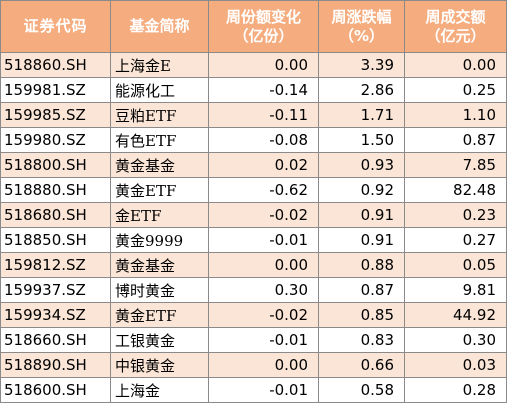  Describe the element at coordinates (455, 290) in the screenshot. I see `cell-turnover: 9.81` at that location.